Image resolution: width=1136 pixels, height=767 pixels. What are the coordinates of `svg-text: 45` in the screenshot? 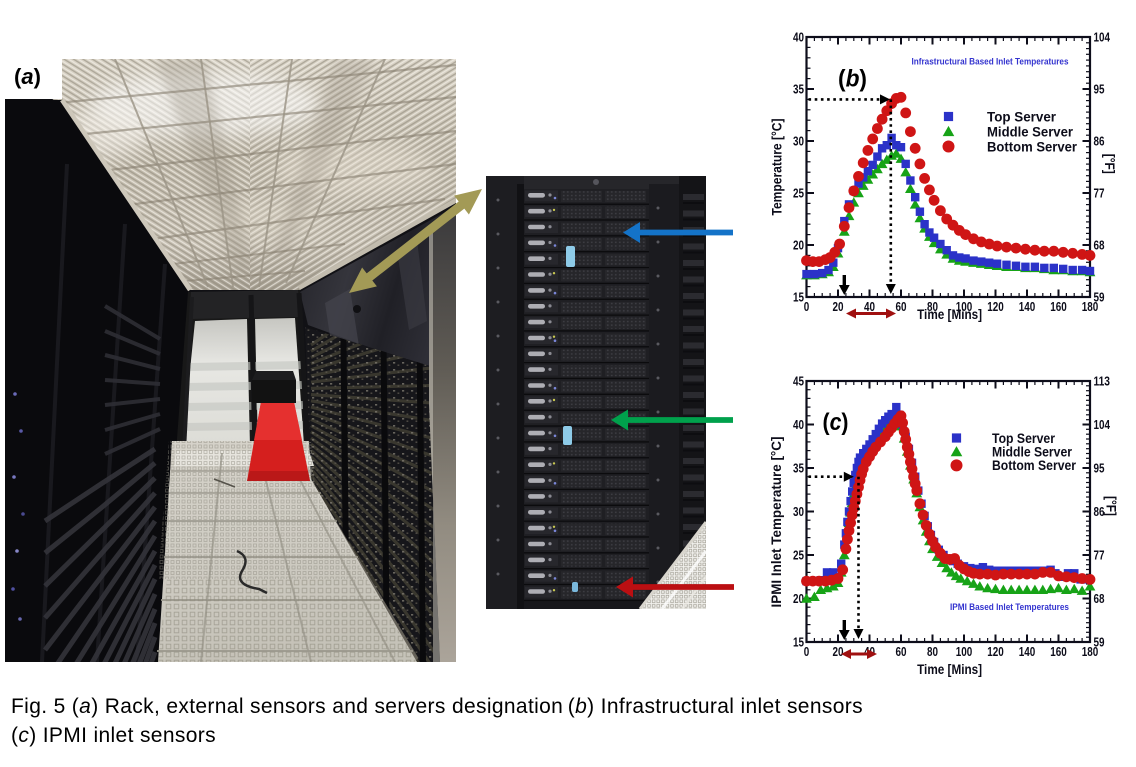 It's located at (798, 381).